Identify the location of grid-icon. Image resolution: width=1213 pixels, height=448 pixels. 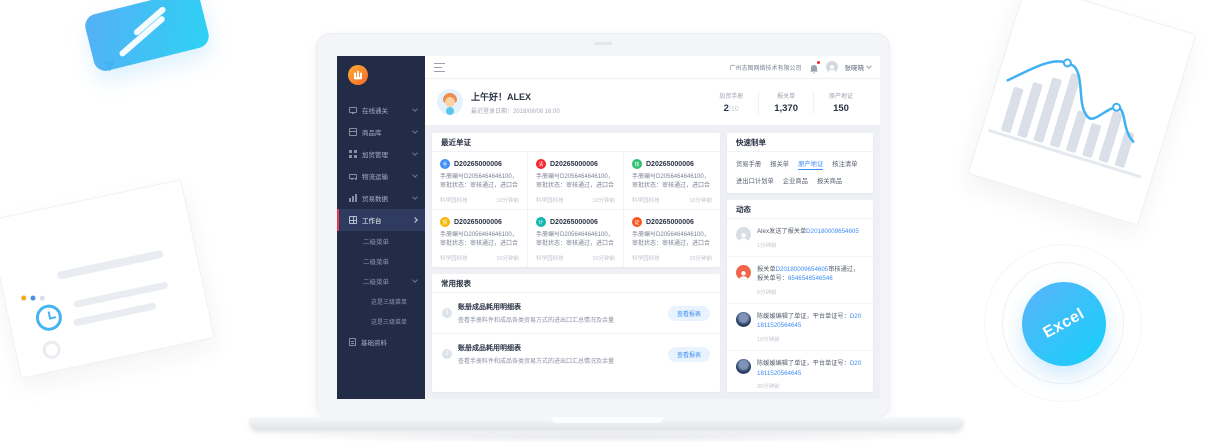
(353, 154).